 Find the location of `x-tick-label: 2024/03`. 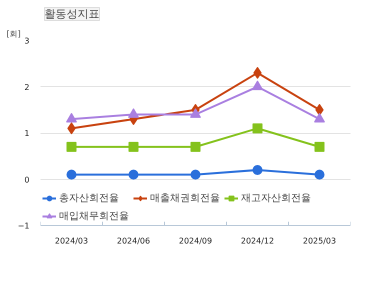

x-tick-label: 2024/03 is located at coordinates (71, 241).